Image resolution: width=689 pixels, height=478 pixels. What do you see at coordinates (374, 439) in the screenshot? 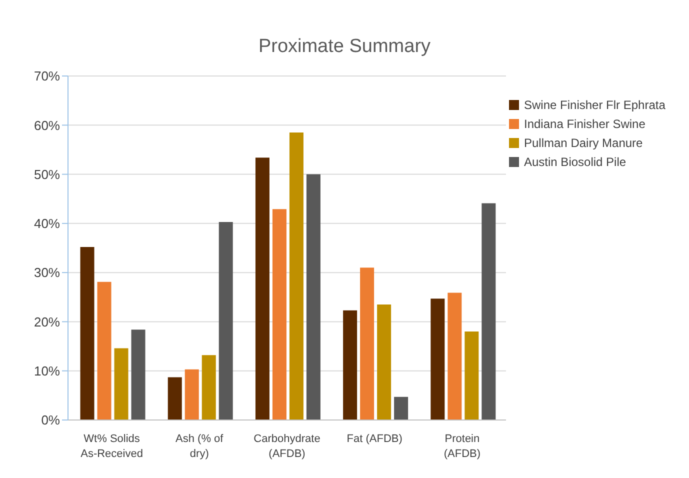
I see `x-tick-label: Fat (AFDB)` at bounding box center [374, 439].